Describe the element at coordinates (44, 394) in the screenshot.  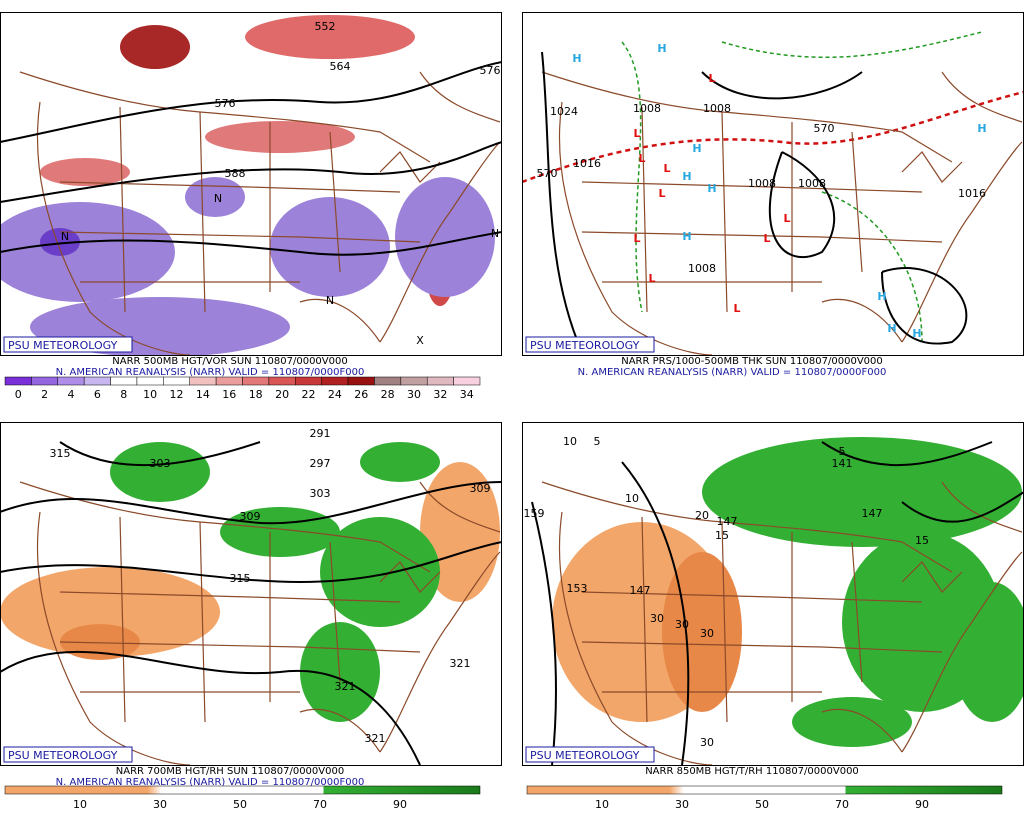
I see `colorbar-label: 2` at that location.